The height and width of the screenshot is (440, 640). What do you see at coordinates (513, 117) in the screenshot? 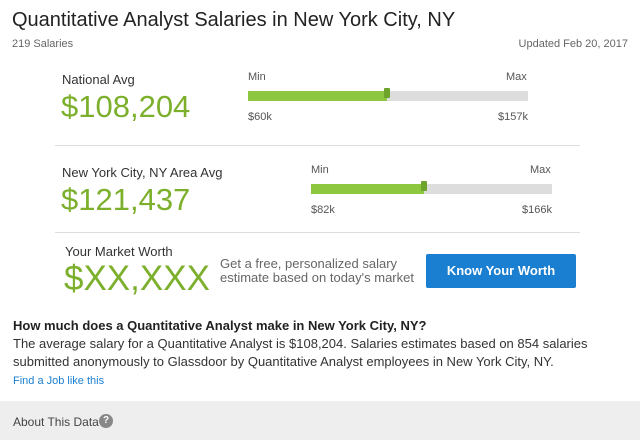
I see `max-value: $157k` at bounding box center [513, 117].